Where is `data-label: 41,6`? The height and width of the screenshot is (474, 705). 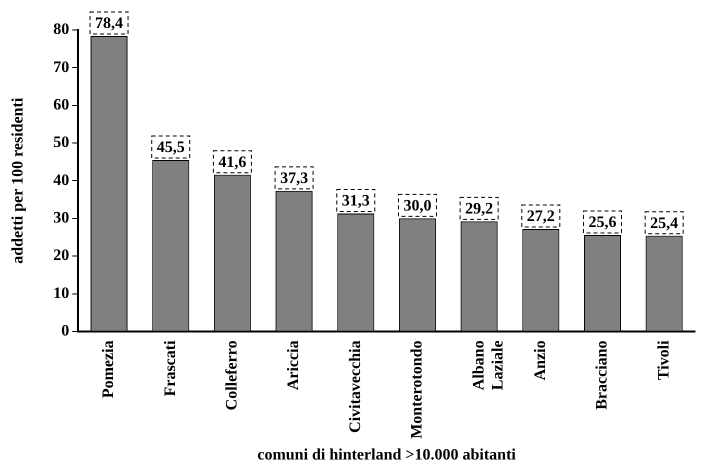 data-label: 41,6 is located at coordinates (232, 162).